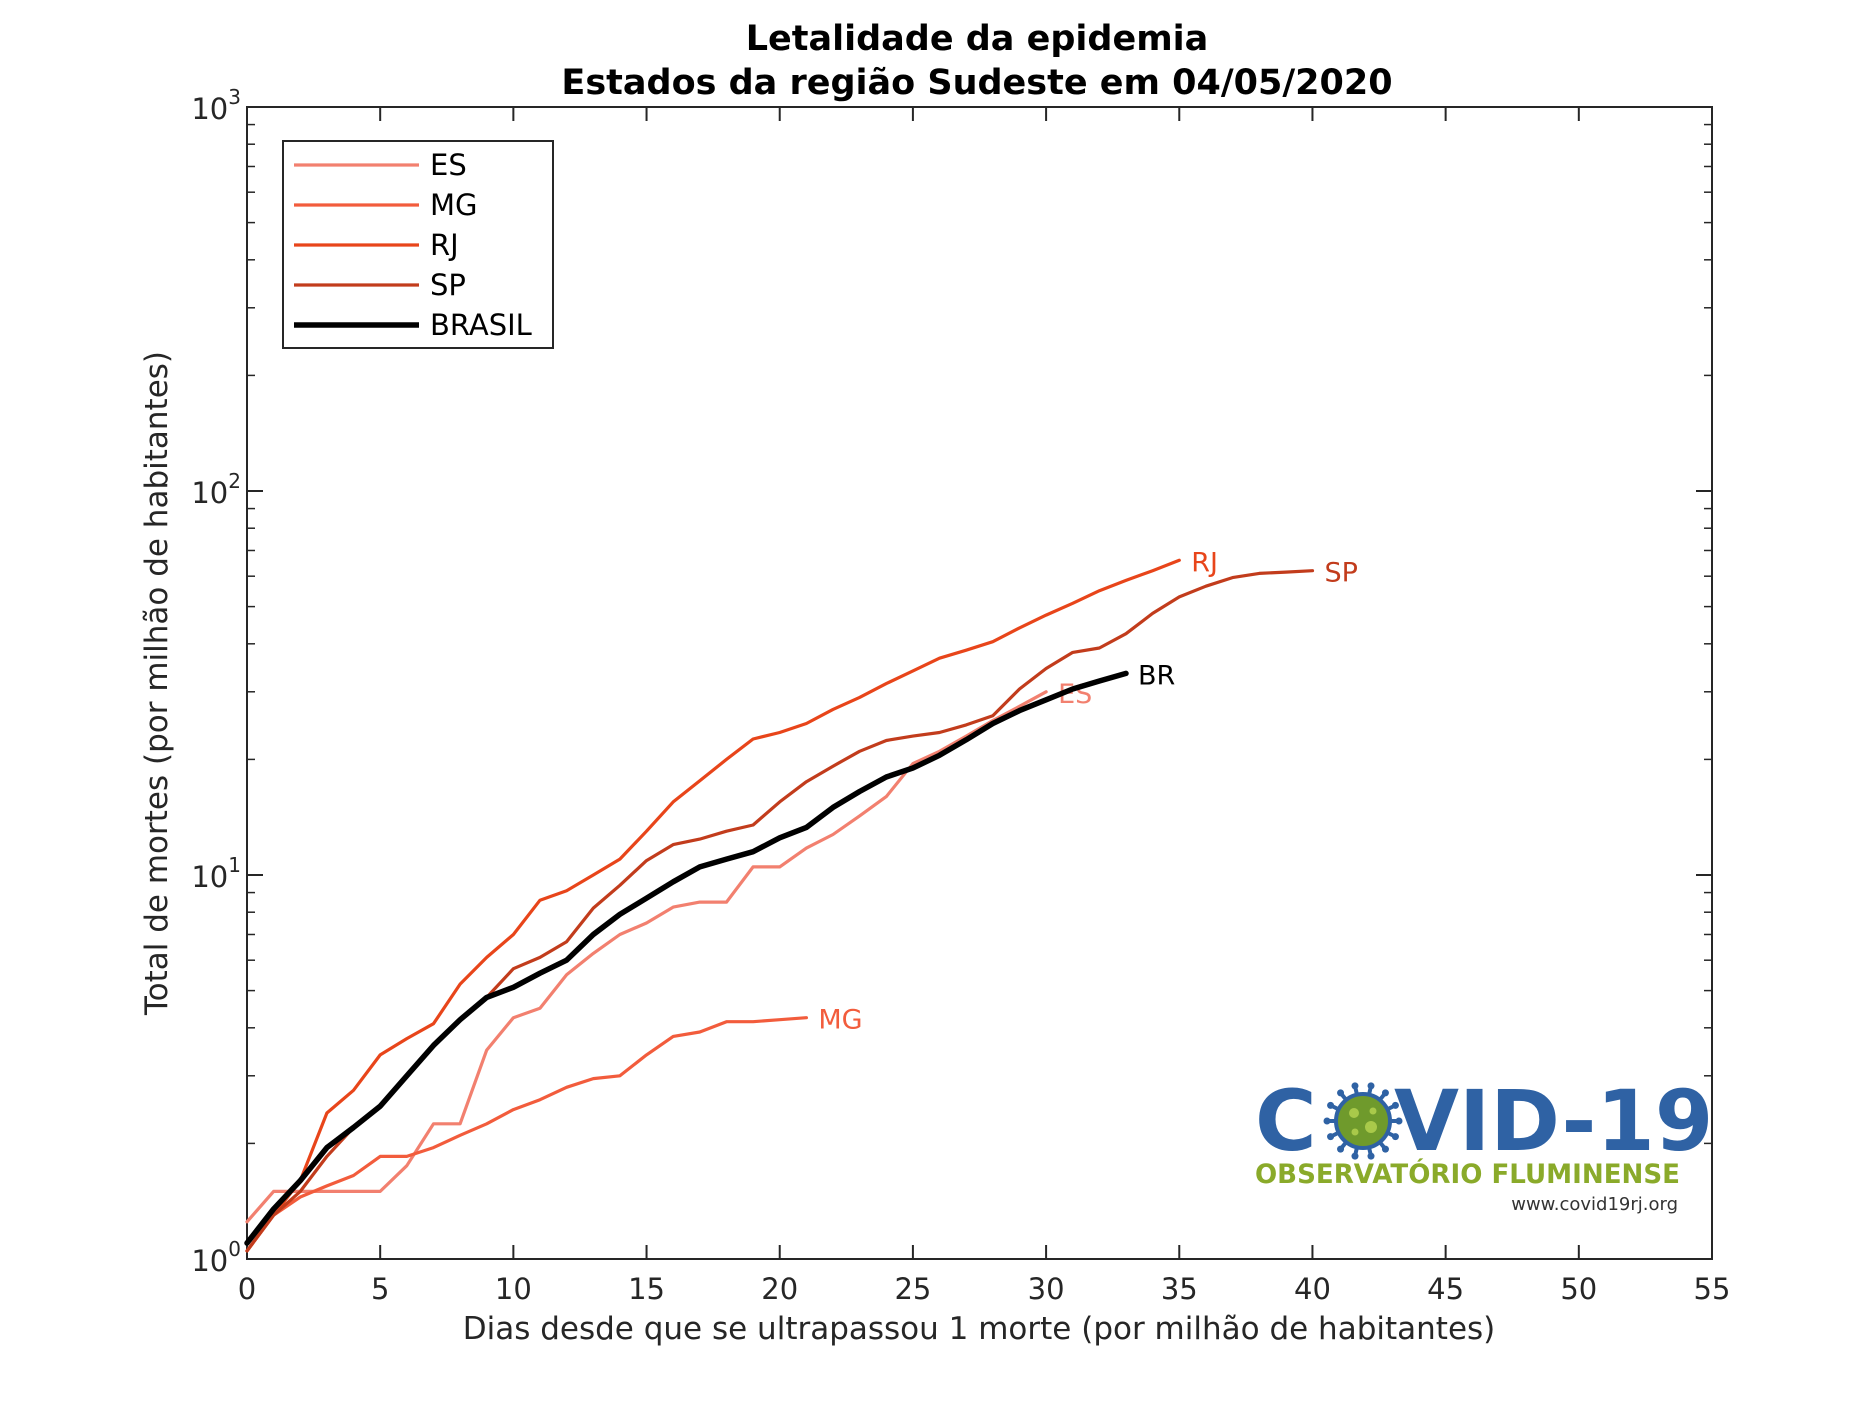  I want to click on x-tick-label: 40, so click(1312, 1289).